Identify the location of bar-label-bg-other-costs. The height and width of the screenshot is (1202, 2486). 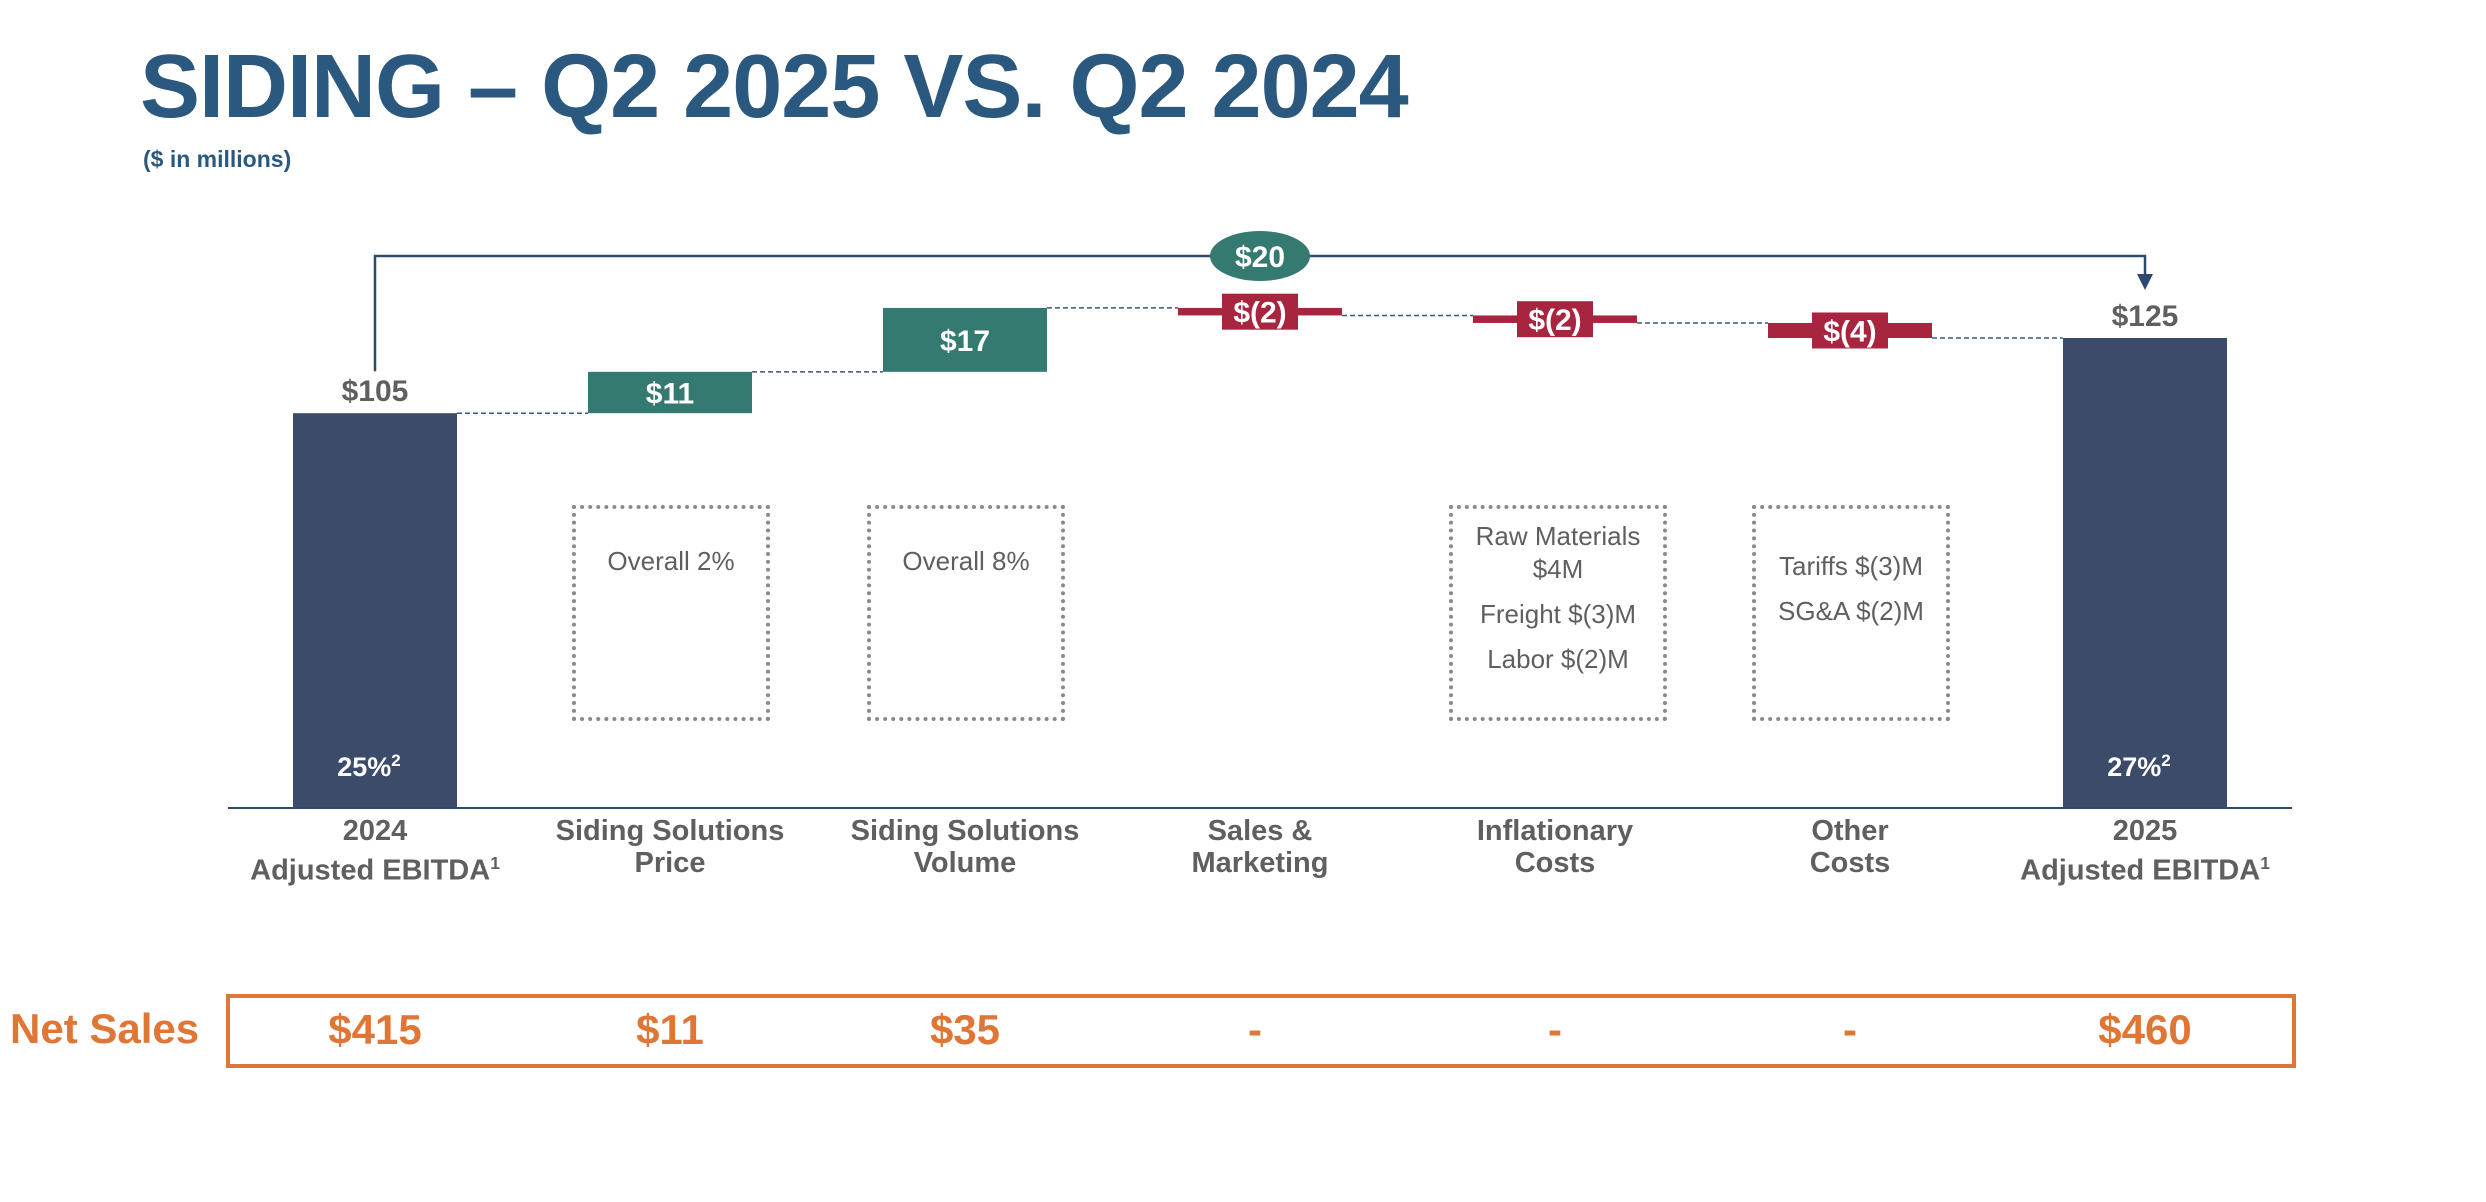
(1850, 330).